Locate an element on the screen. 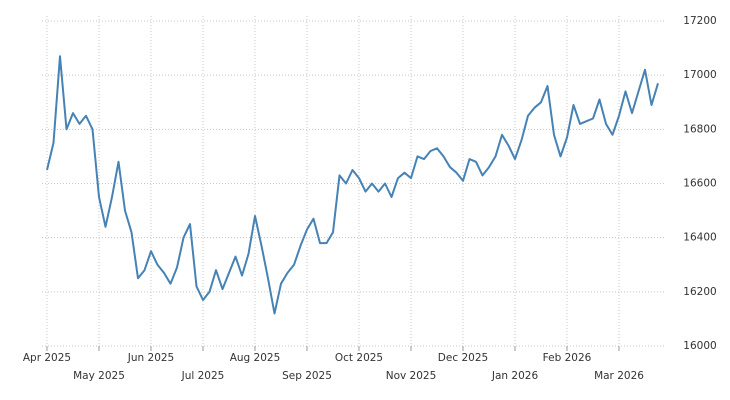  x-tick-label: Jan 2026 is located at coordinates (515, 376).